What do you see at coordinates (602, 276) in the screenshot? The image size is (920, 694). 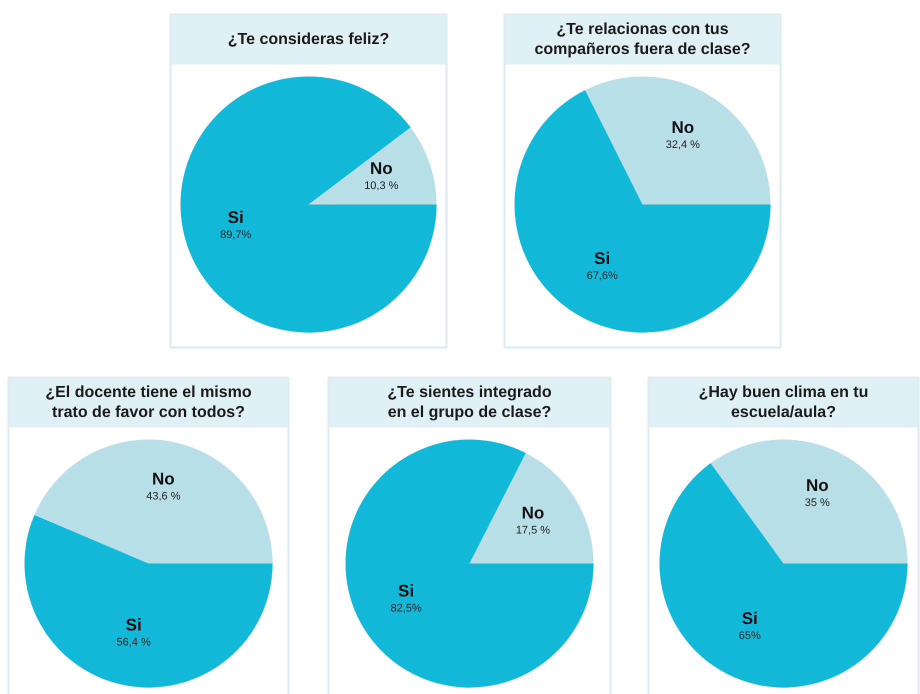 I see `data-label: 67,6%` at bounding box center [602, 276].